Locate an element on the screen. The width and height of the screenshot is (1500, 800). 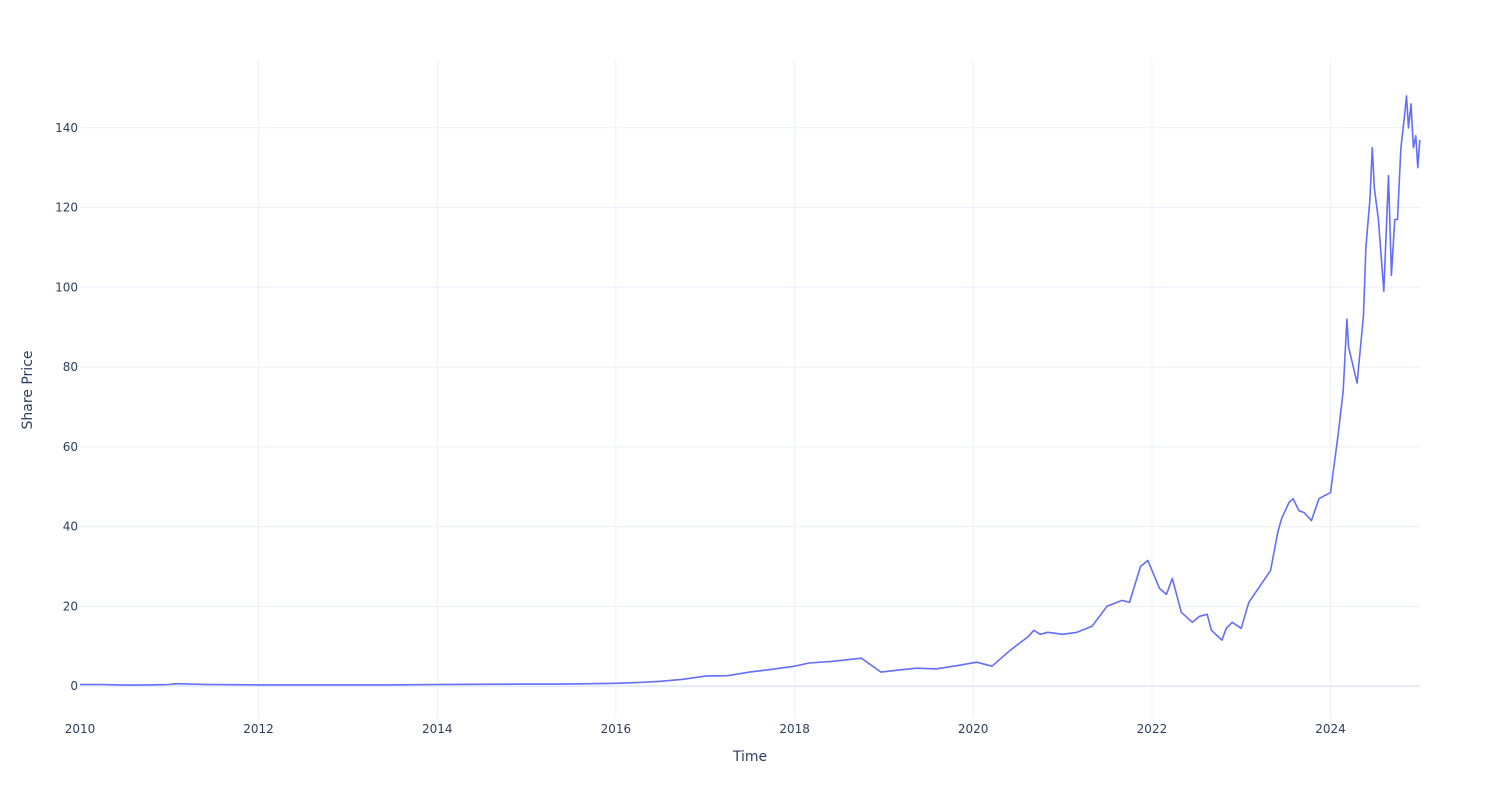
y-tick-label: 80 is located at coordinates (70, 367).